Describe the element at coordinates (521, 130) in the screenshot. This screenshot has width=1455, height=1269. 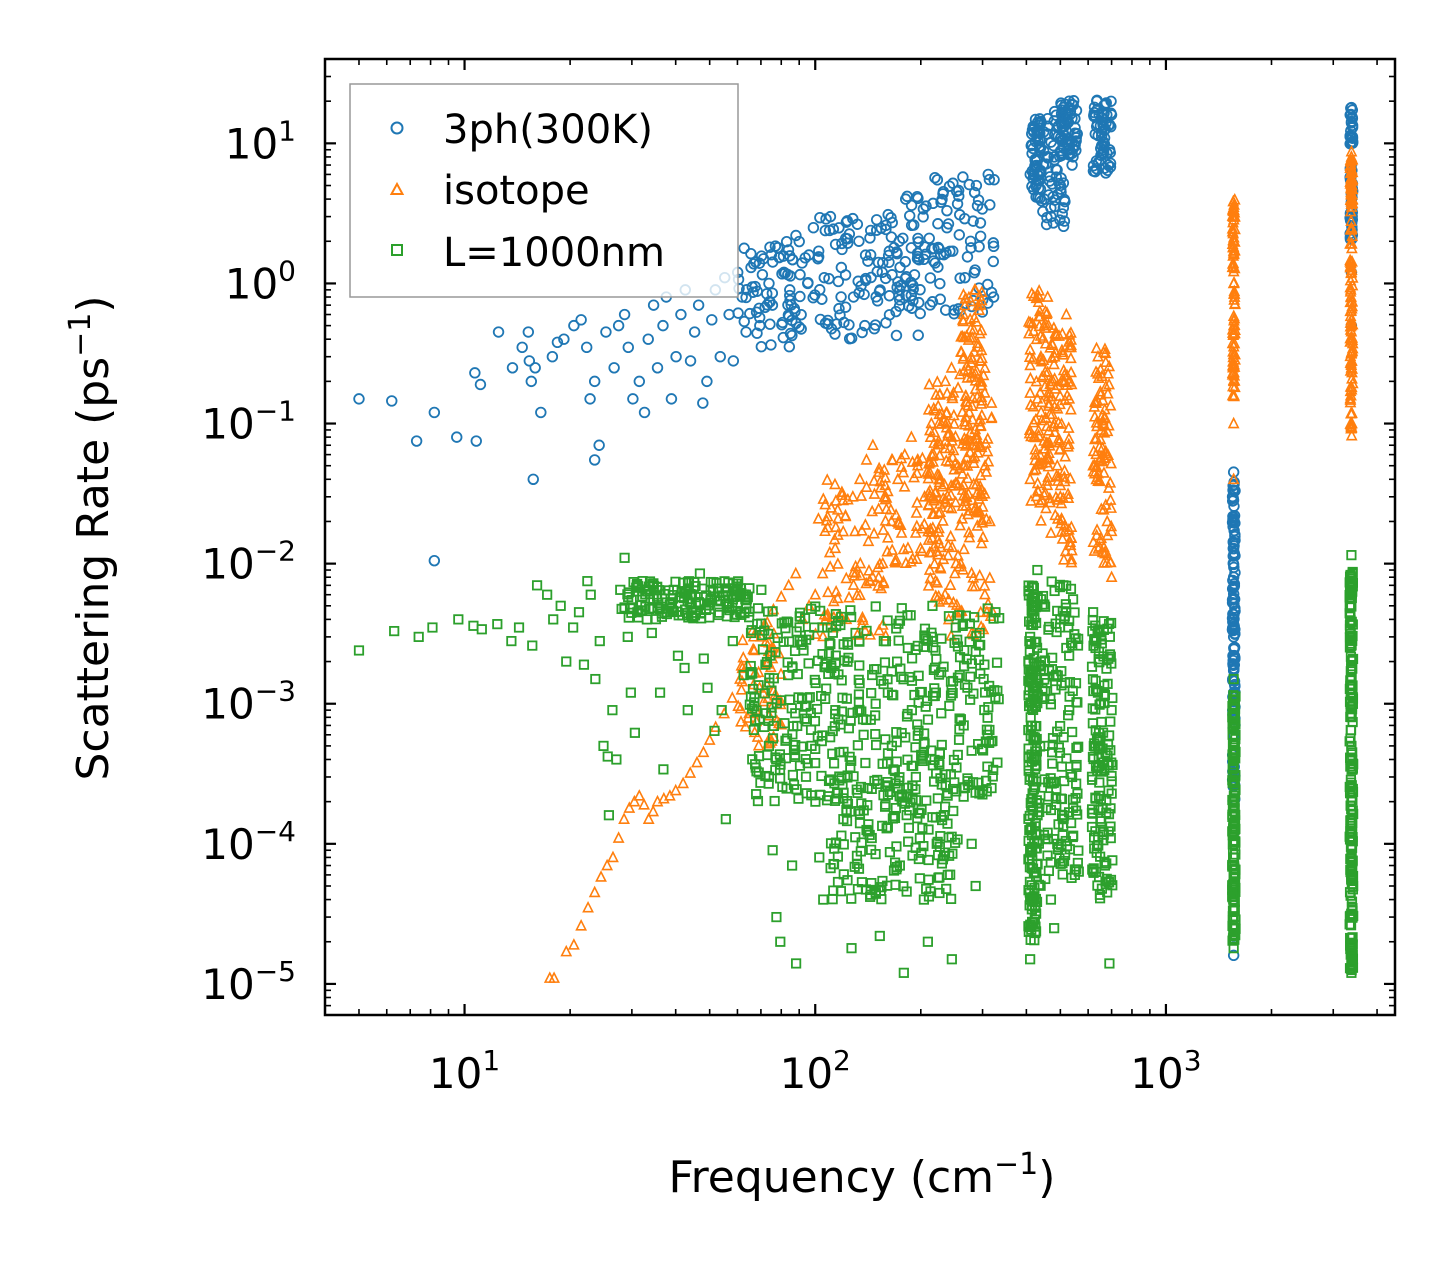
I see `legend-item-3ph: 3ph(300K)` at that location.